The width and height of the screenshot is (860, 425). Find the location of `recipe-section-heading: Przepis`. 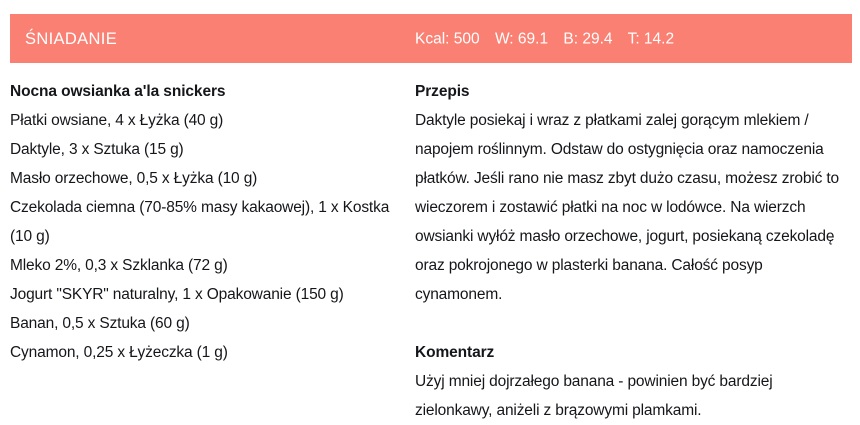

recipe-section-heading: Przepis is located at coordinates (442, 91).